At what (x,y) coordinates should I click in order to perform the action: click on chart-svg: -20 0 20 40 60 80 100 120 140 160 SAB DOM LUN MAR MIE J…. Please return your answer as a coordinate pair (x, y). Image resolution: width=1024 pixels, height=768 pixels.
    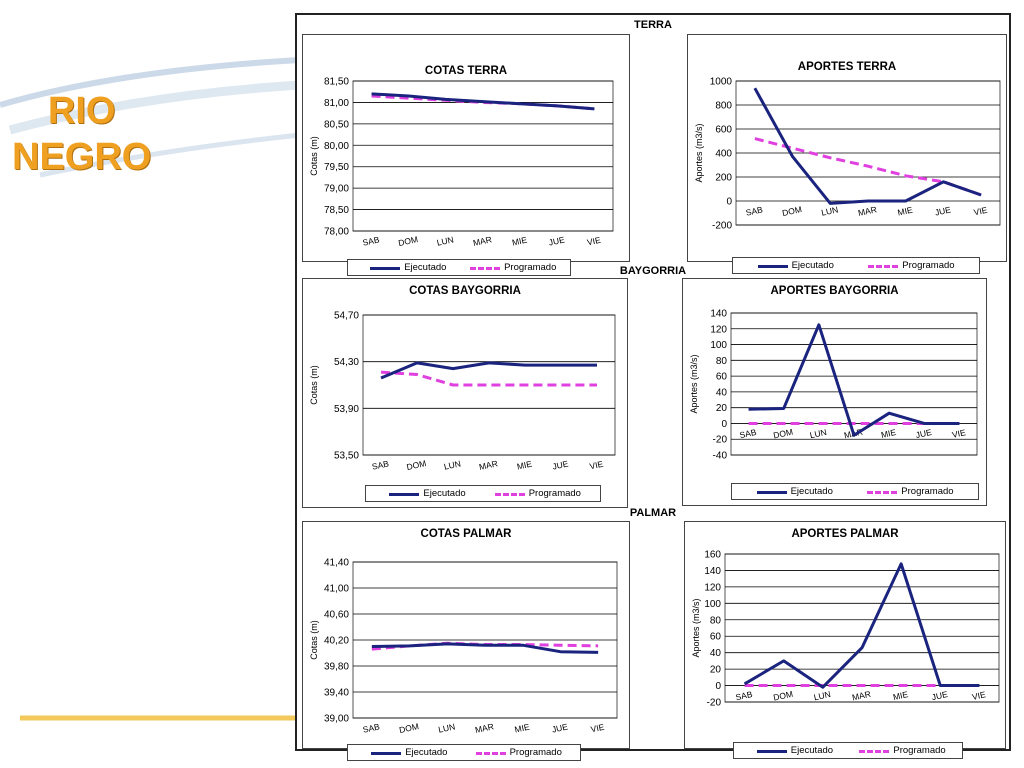
    Looking at the image, I should click on (845, 629).